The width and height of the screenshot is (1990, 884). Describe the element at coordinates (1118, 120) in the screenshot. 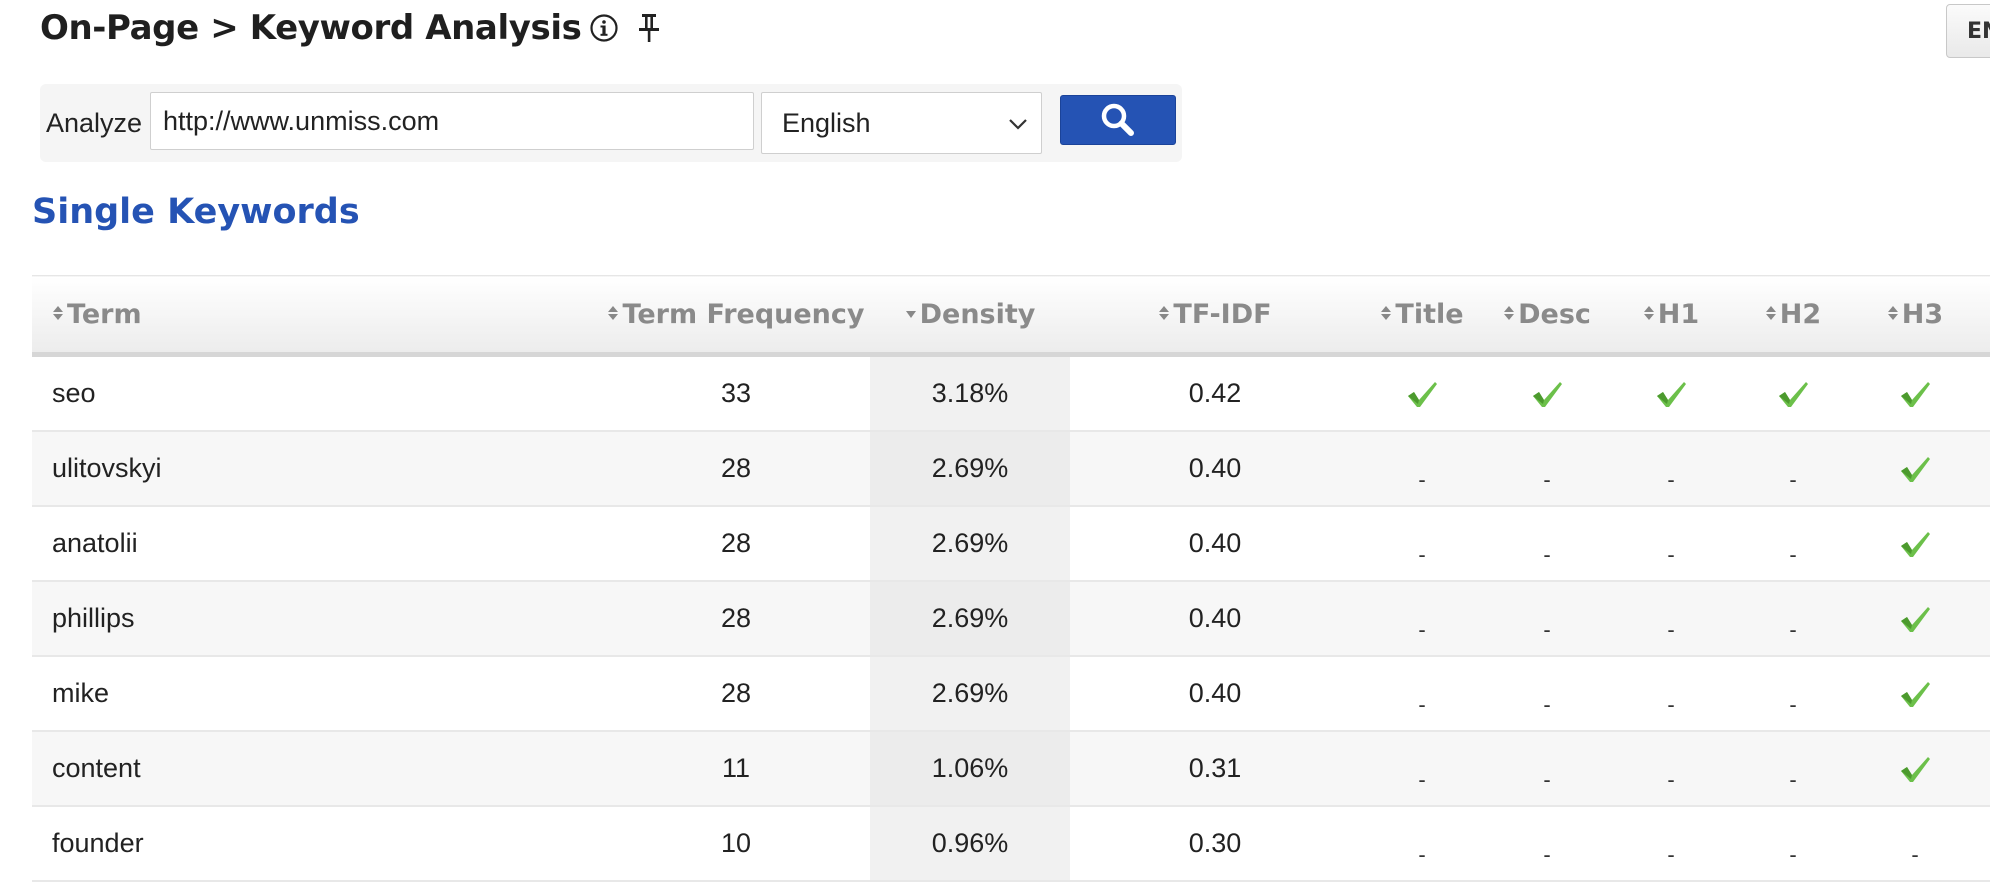

I see `search-button` at that location.